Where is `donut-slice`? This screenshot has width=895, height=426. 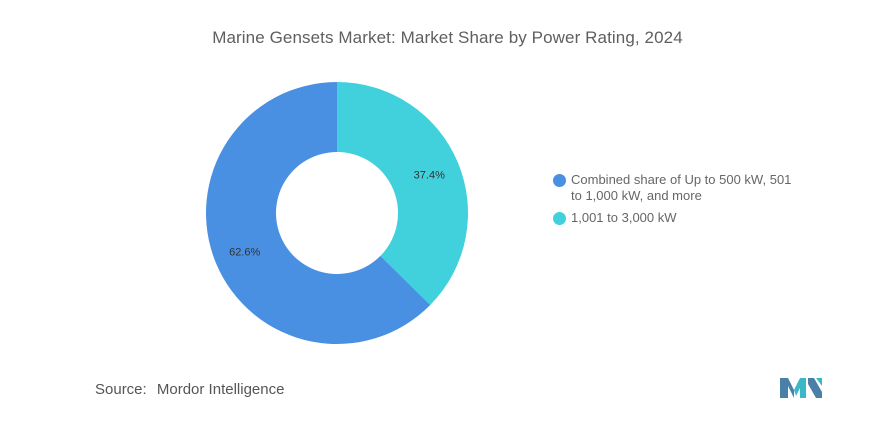 donut-slice is located at coordinates (403, 194).